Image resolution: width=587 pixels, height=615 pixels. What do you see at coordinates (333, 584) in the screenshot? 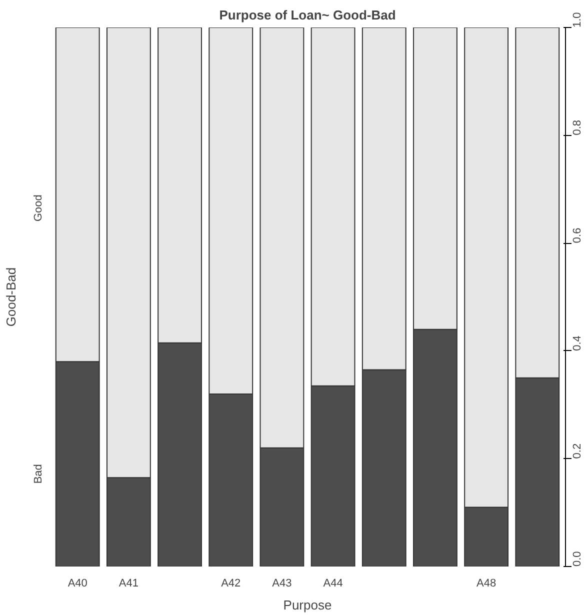
I see `x-tick-label: A44` at bounding box center [333, 584].